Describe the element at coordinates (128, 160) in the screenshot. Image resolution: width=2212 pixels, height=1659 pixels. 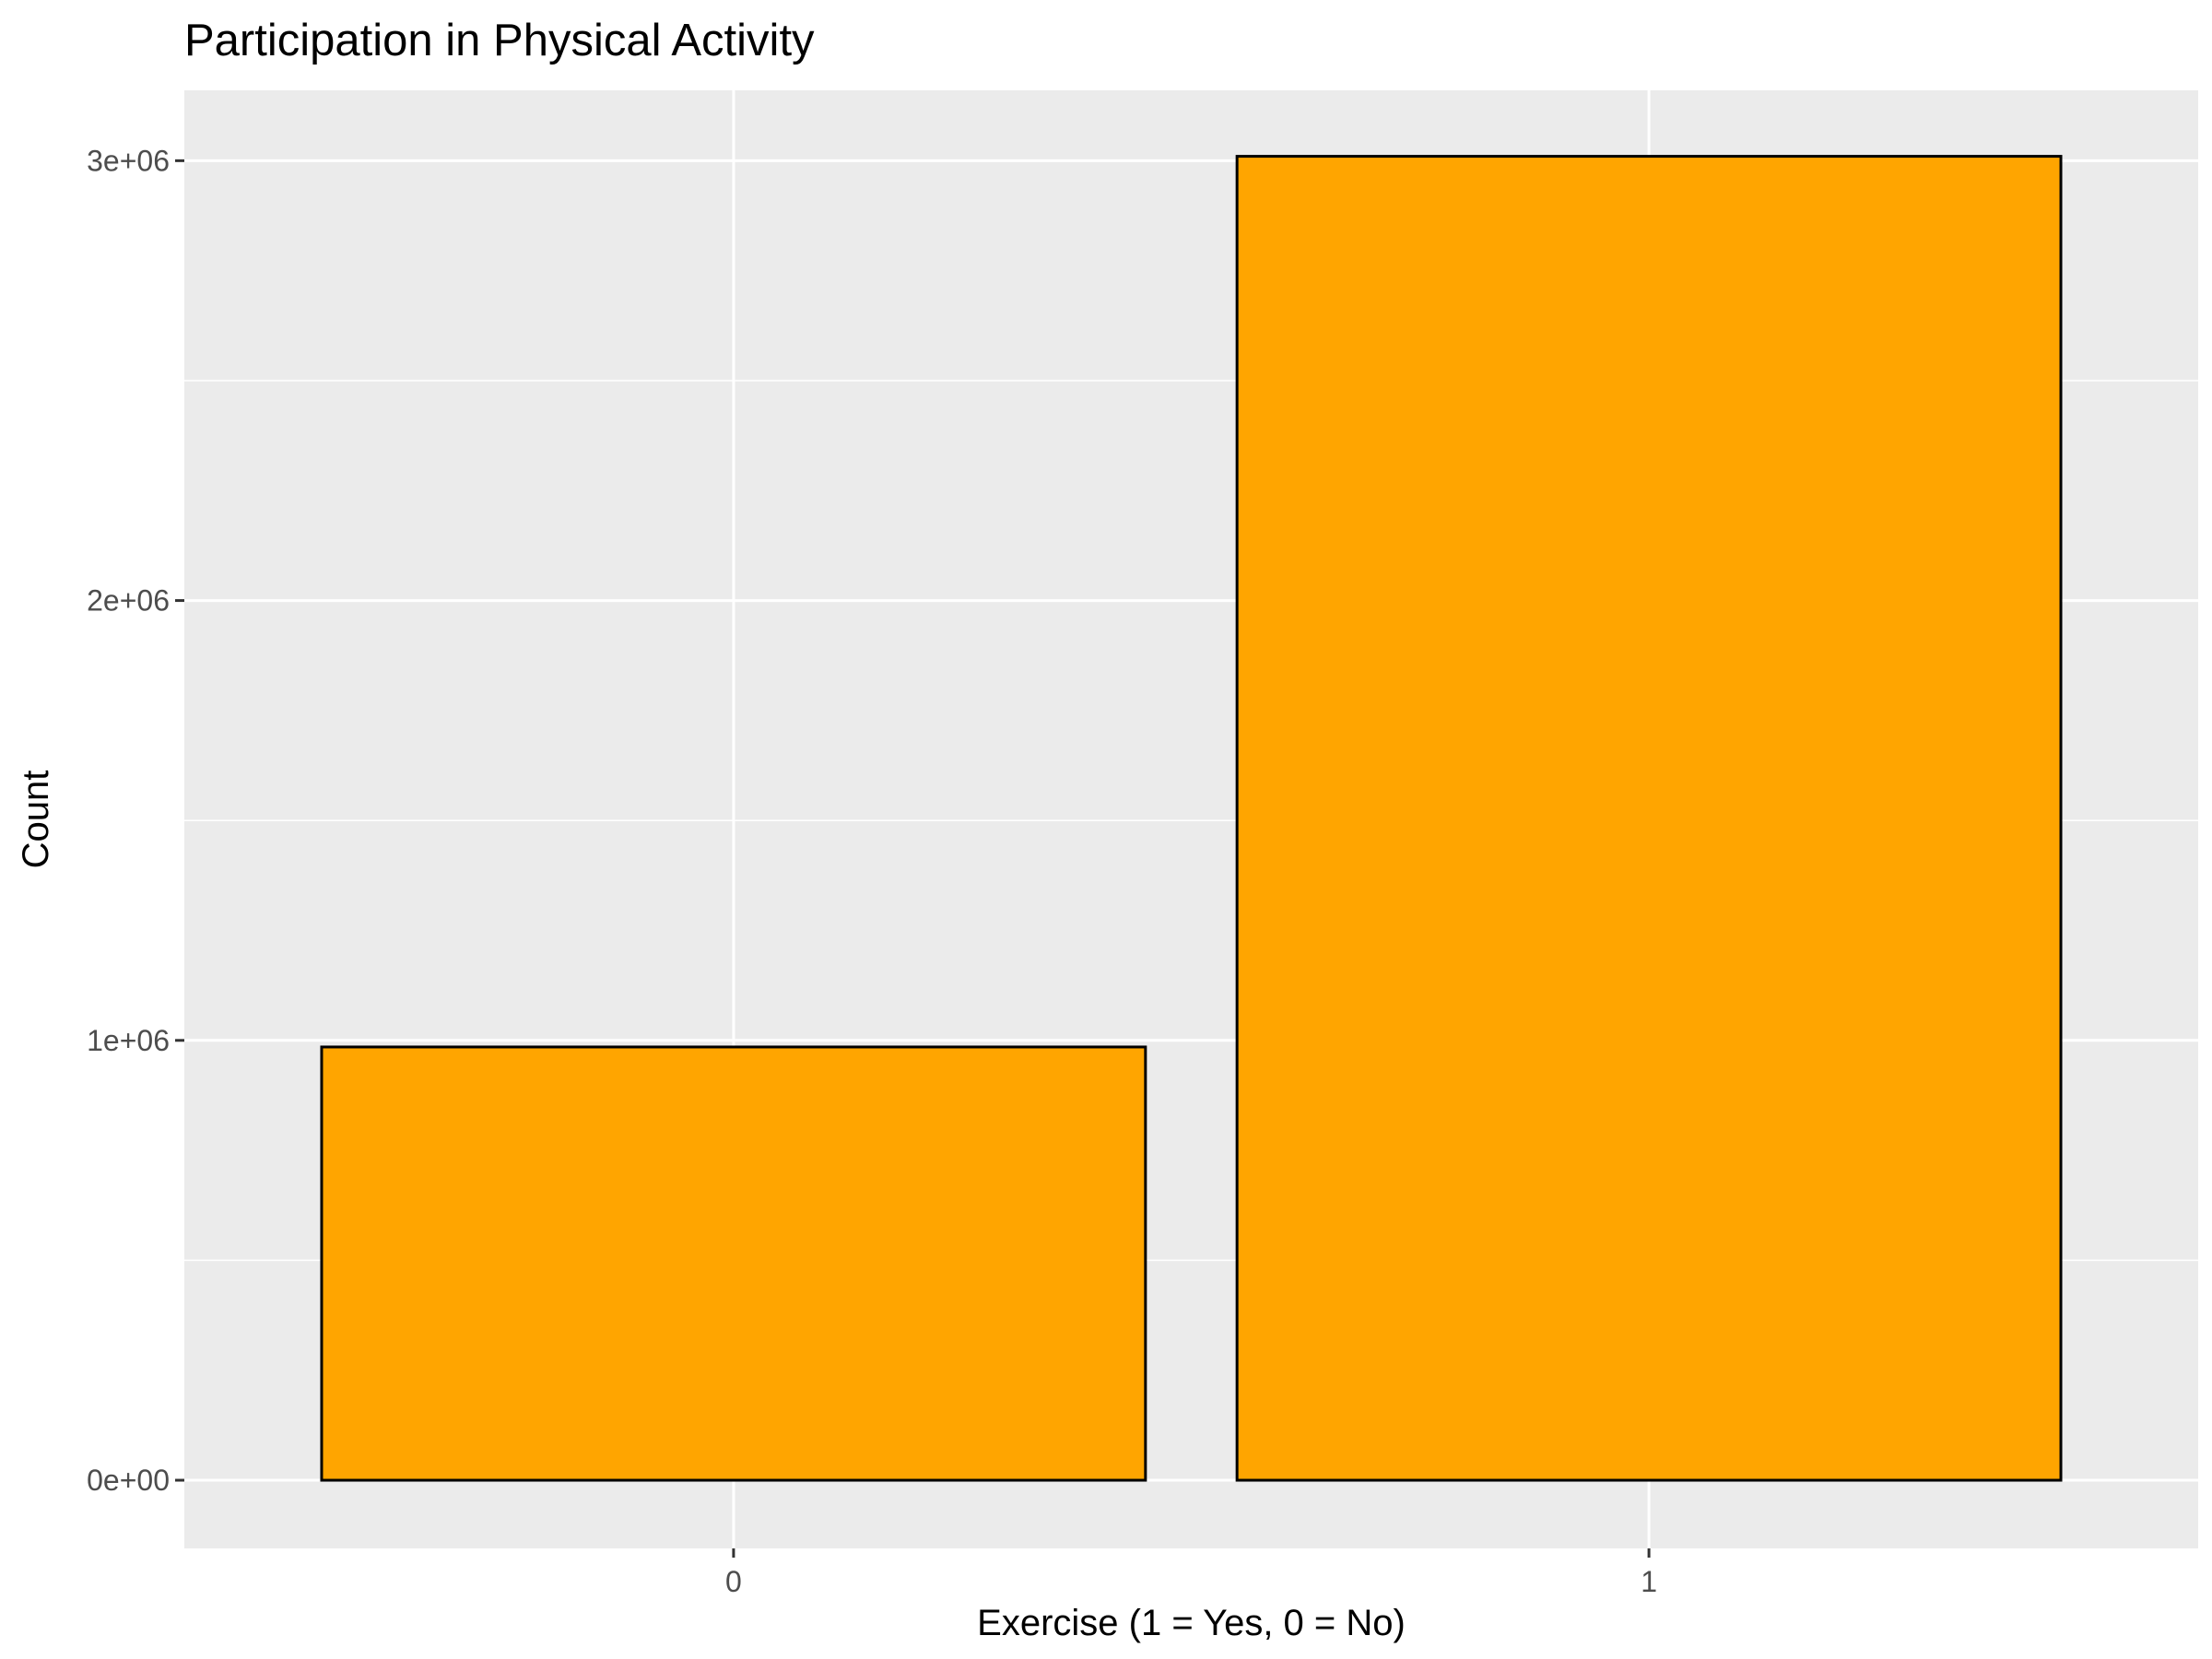
I see `y-tick-label: 3e+06` at that location.